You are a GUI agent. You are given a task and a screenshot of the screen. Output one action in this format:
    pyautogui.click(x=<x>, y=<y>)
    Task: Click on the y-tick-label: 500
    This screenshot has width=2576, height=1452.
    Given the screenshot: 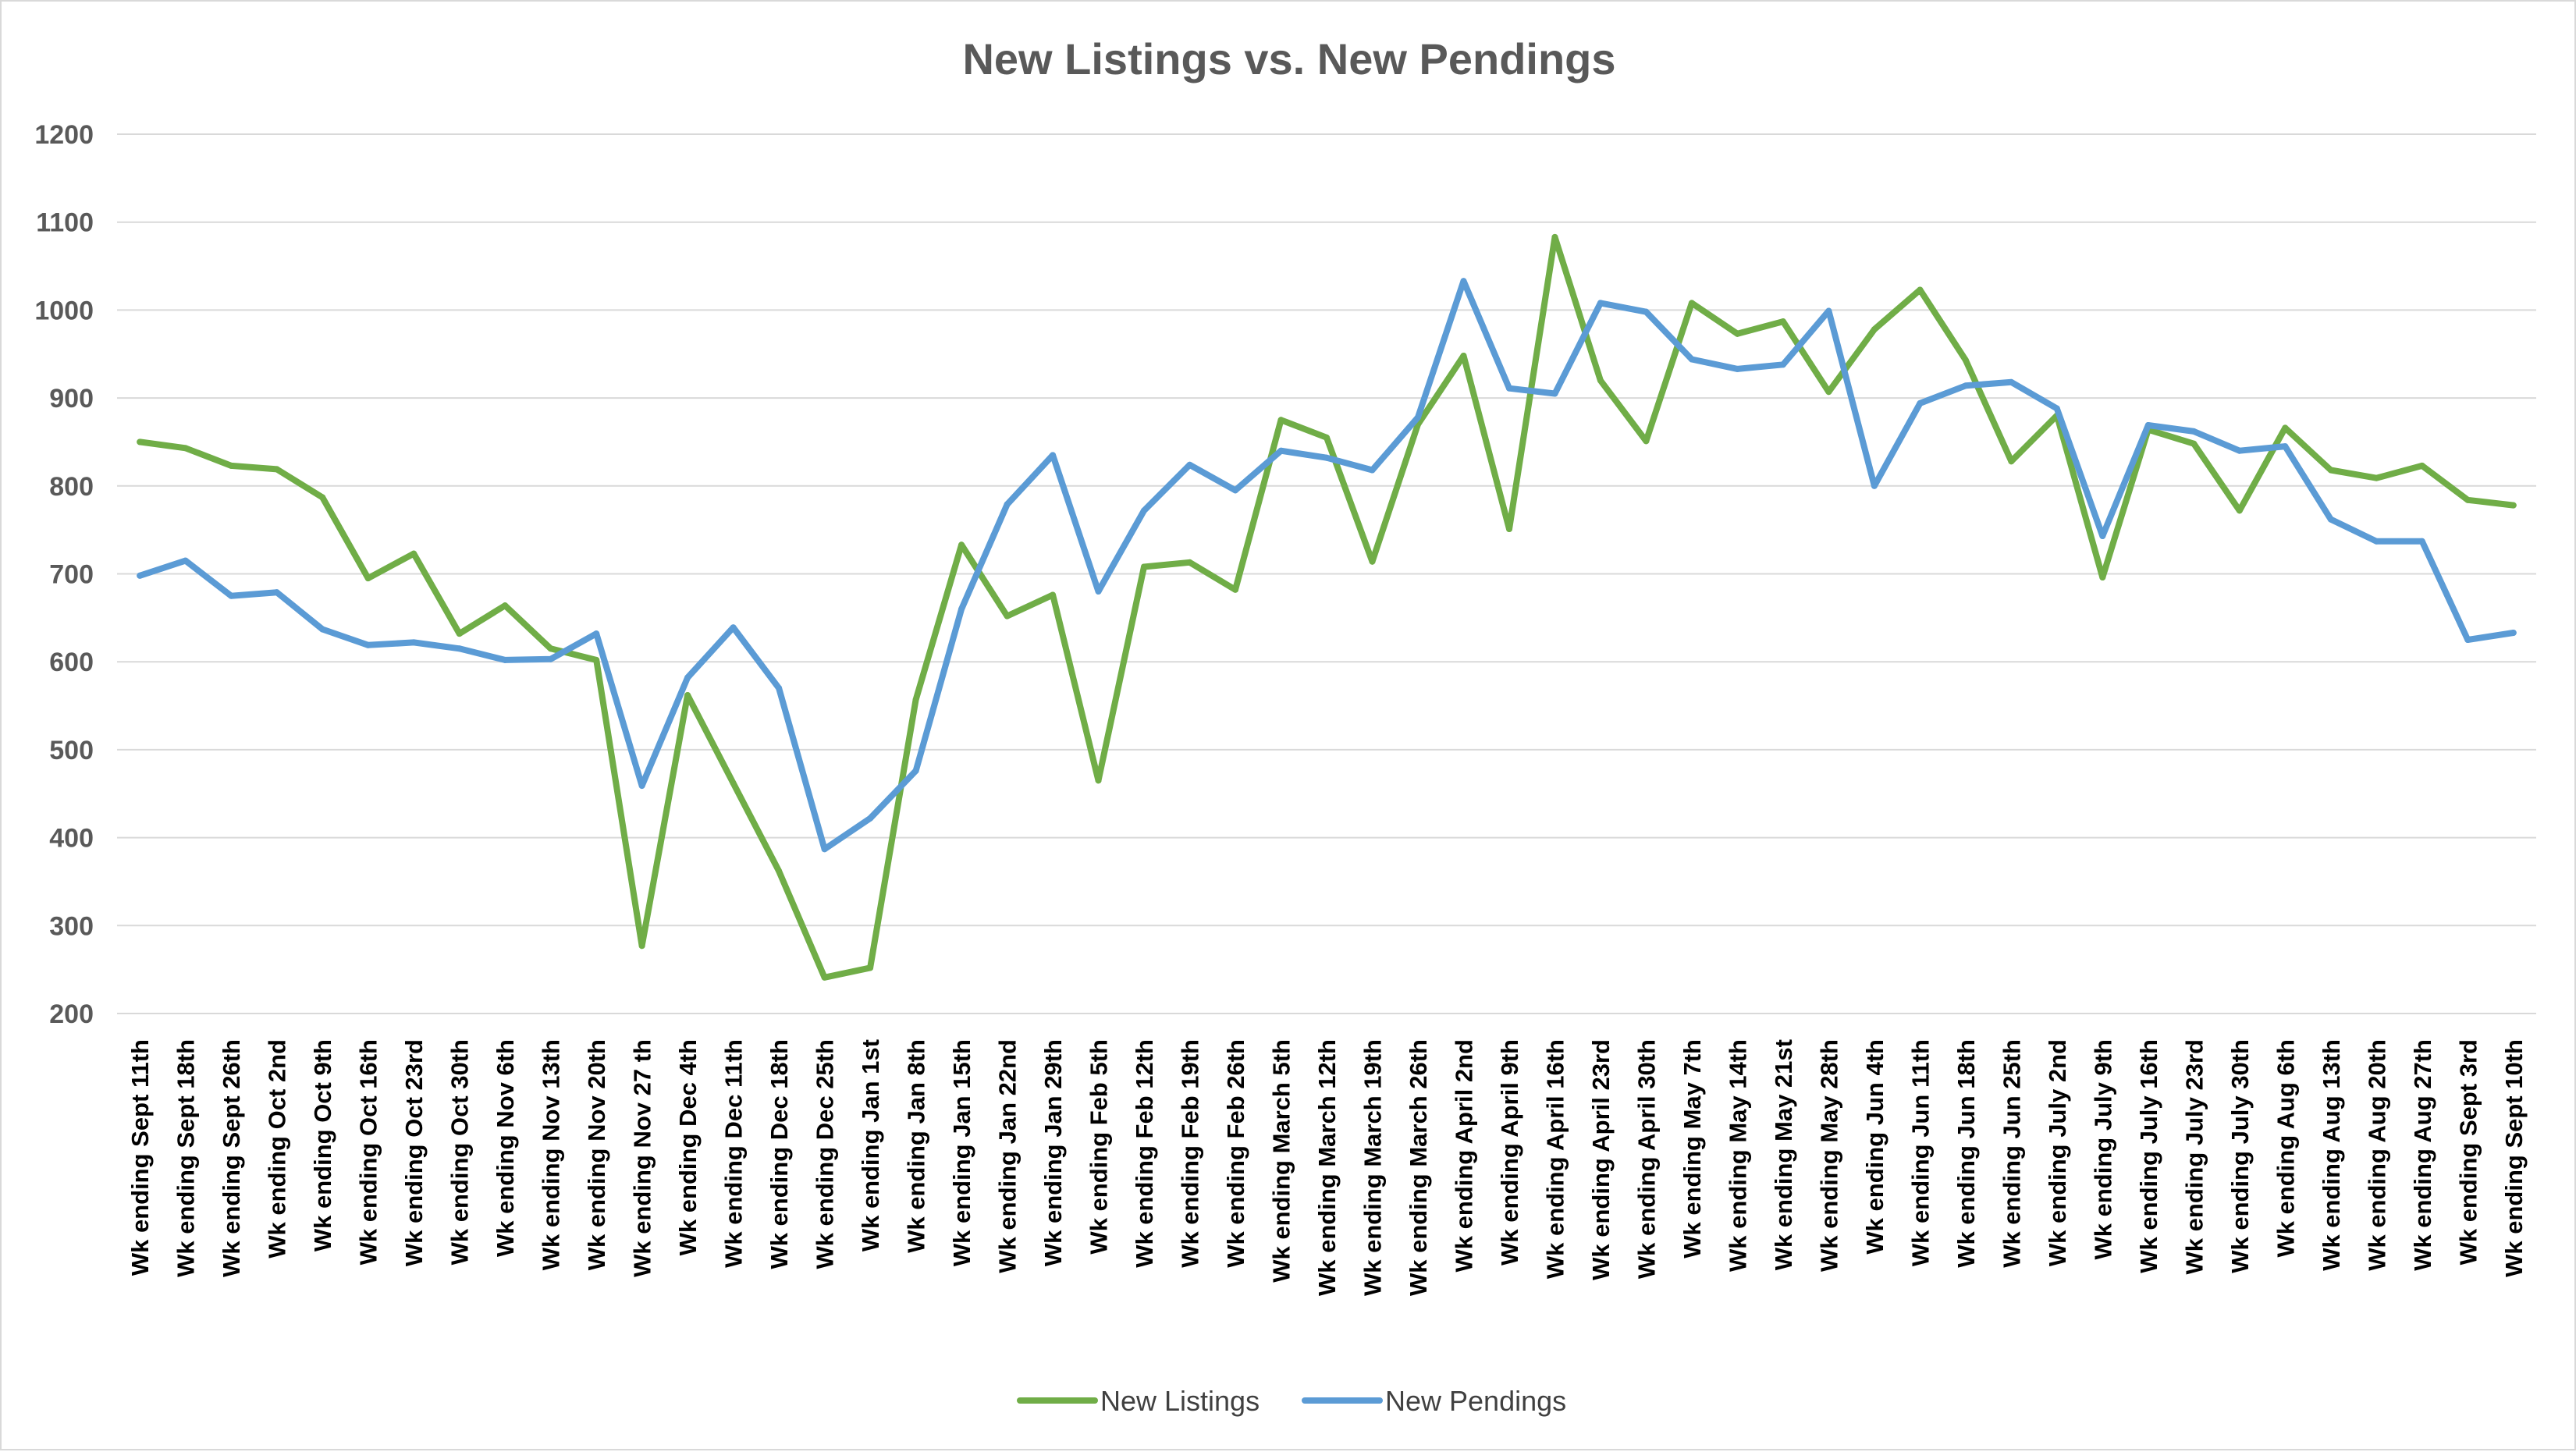 What is the action you would take?
    pyautogui.click(x=71, y=750)
    